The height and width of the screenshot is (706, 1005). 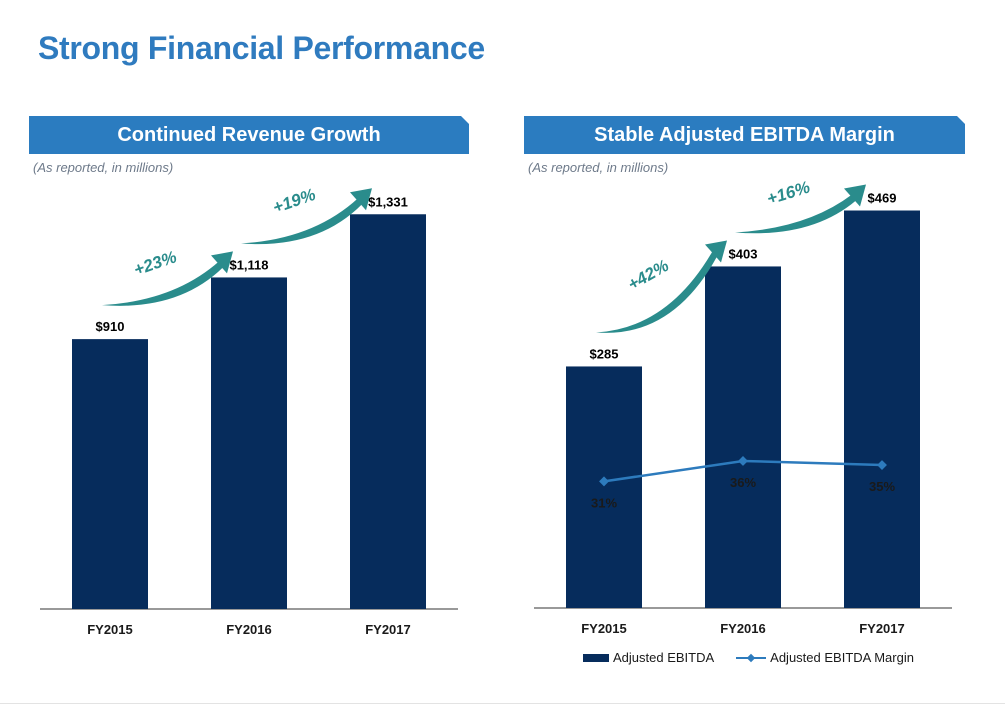 What do you see at coordinates (882, 465) in the screenshot?
I see `margin-point-fy2017` at bounding box center [882, 465].